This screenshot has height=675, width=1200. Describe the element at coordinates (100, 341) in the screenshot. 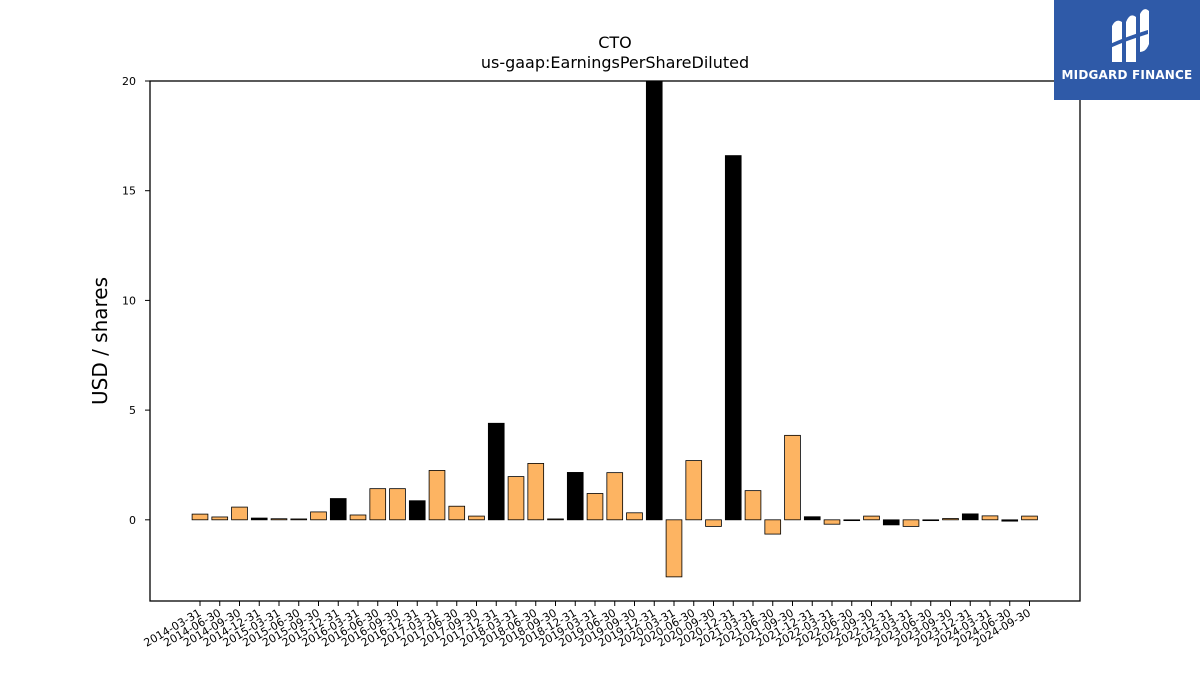

I see `y-axis-label: USD / shares` at that location.